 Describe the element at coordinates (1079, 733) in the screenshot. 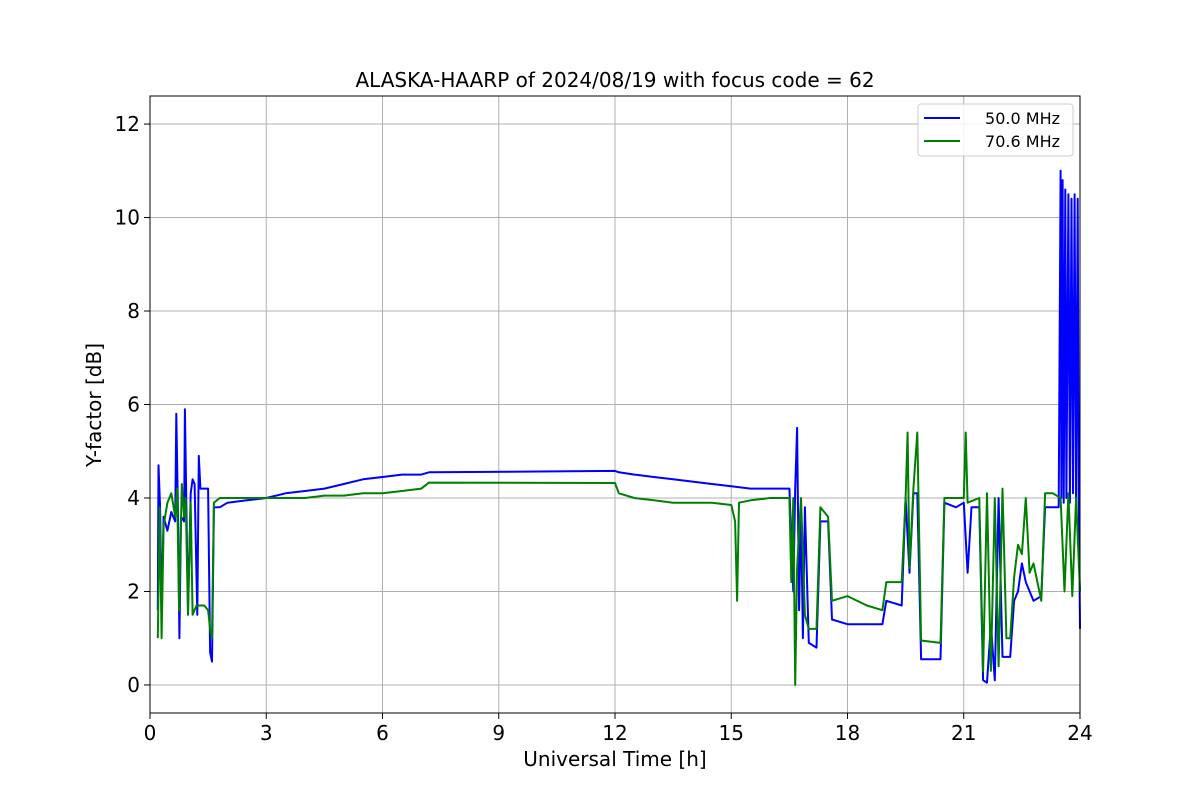

I see `x-tick-label: 24` at that location.